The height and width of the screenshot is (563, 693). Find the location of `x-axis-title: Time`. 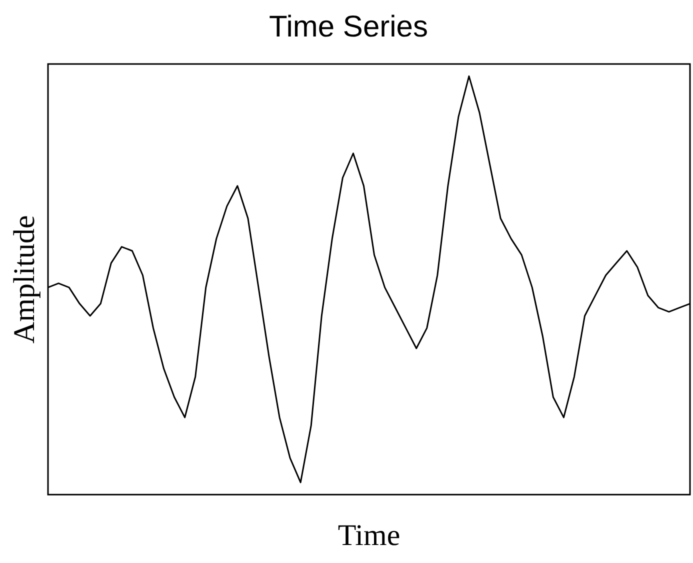

x-axis-title: Time is located at coordinates (369, 535).